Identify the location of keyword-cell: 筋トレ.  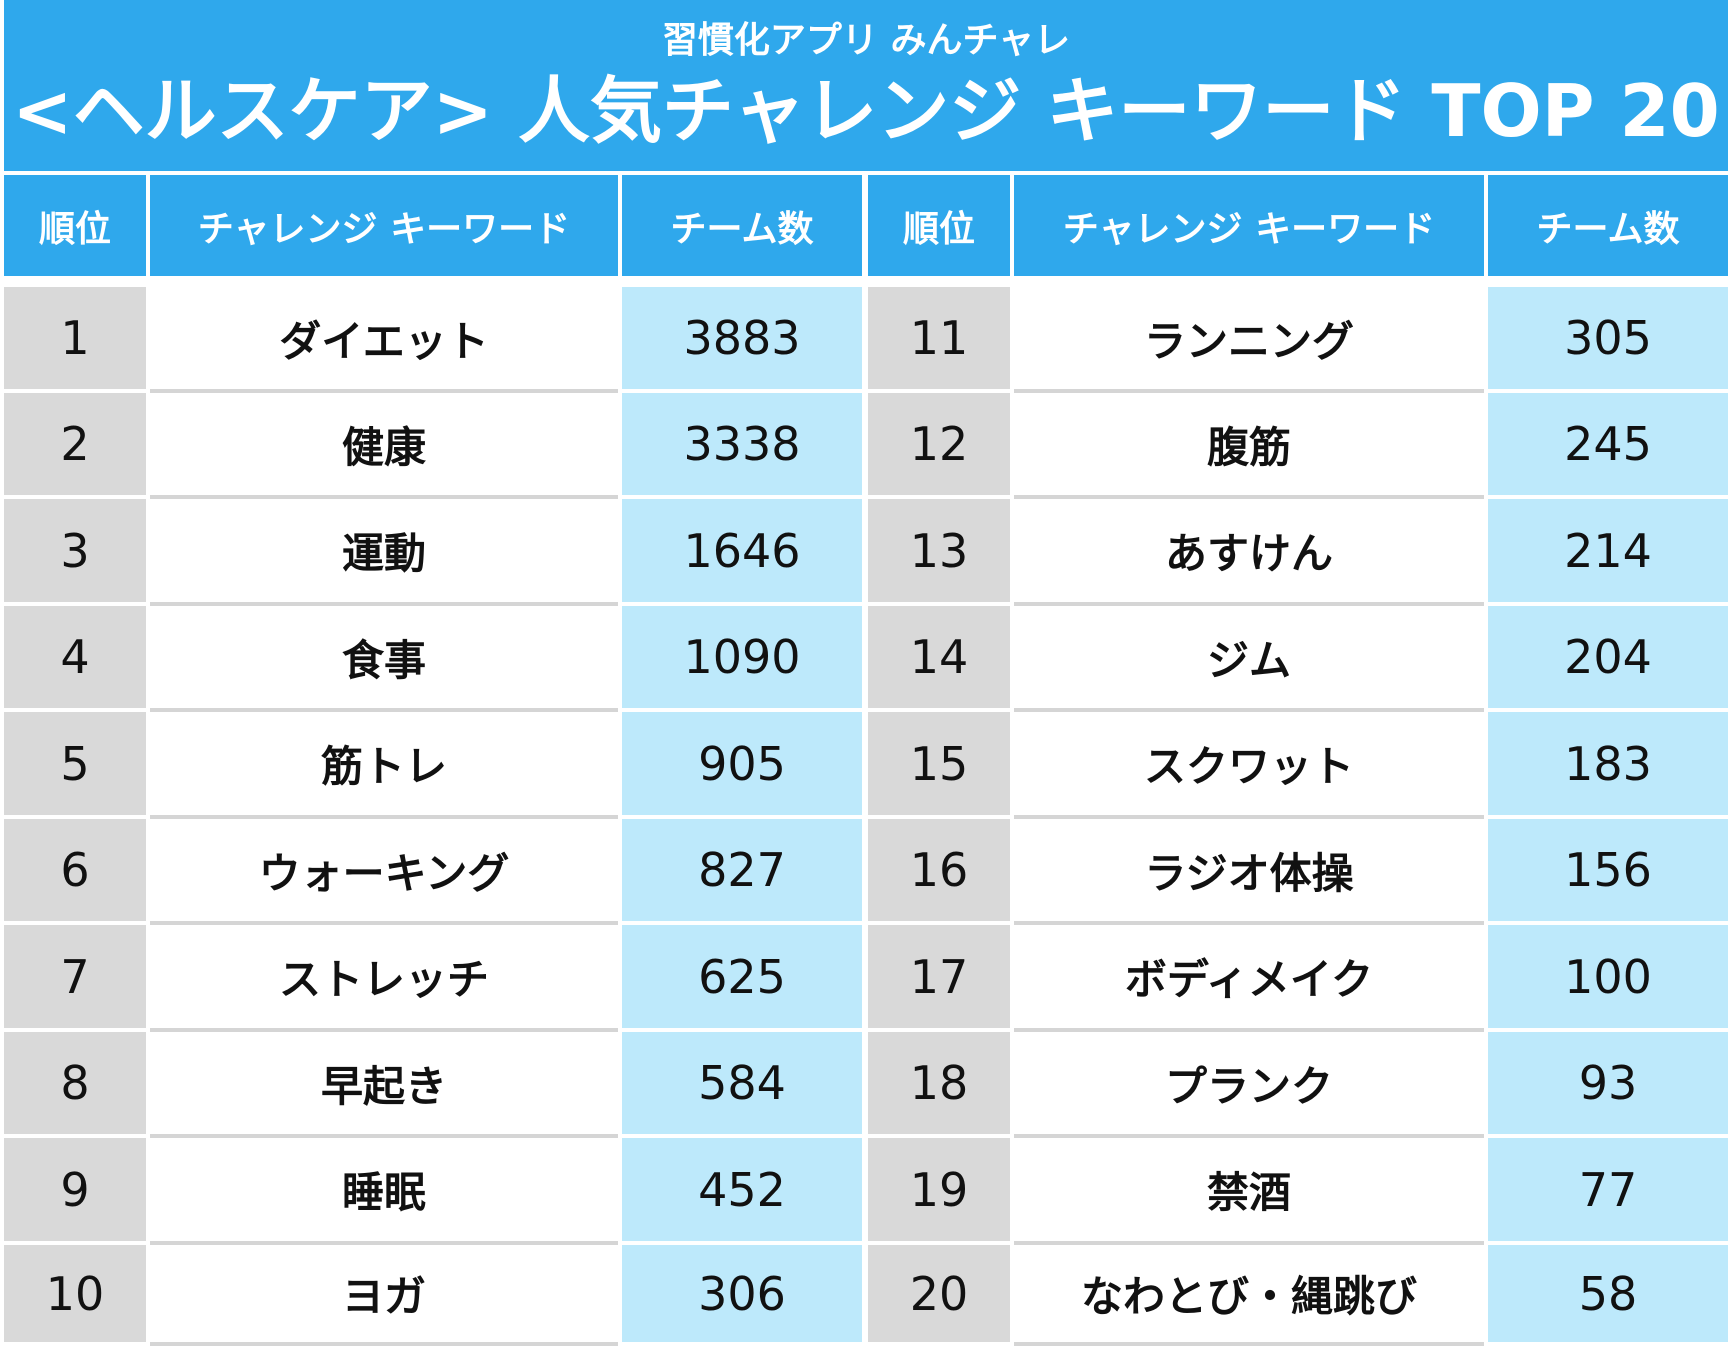
(384, 763).